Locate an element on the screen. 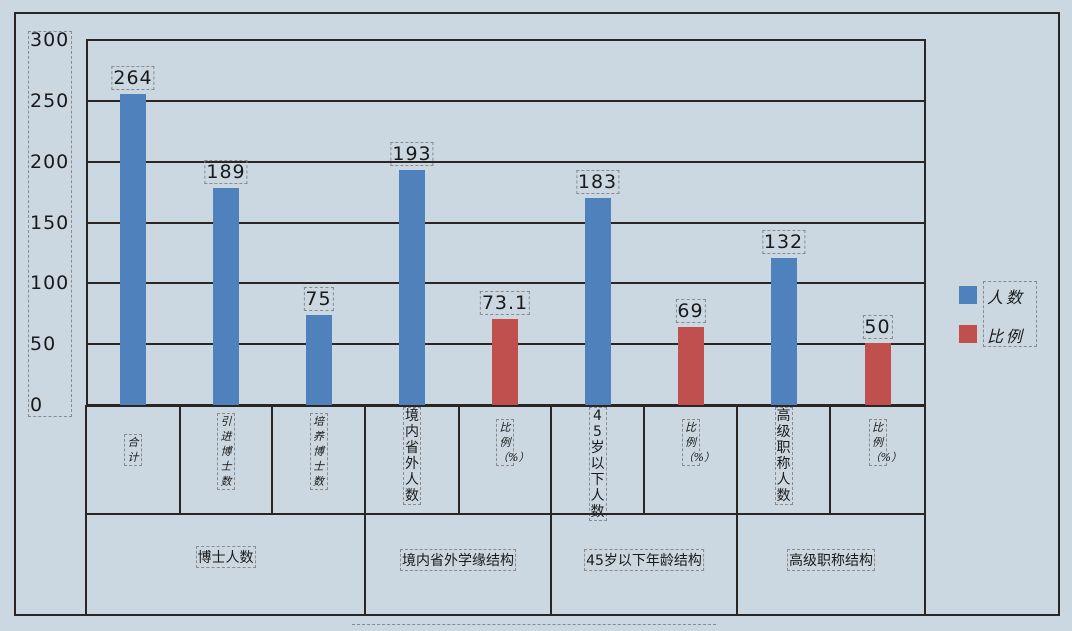 This screenshot has height=631, width=1072. y-tick-label: 300 is located at coordinates (50, 40).